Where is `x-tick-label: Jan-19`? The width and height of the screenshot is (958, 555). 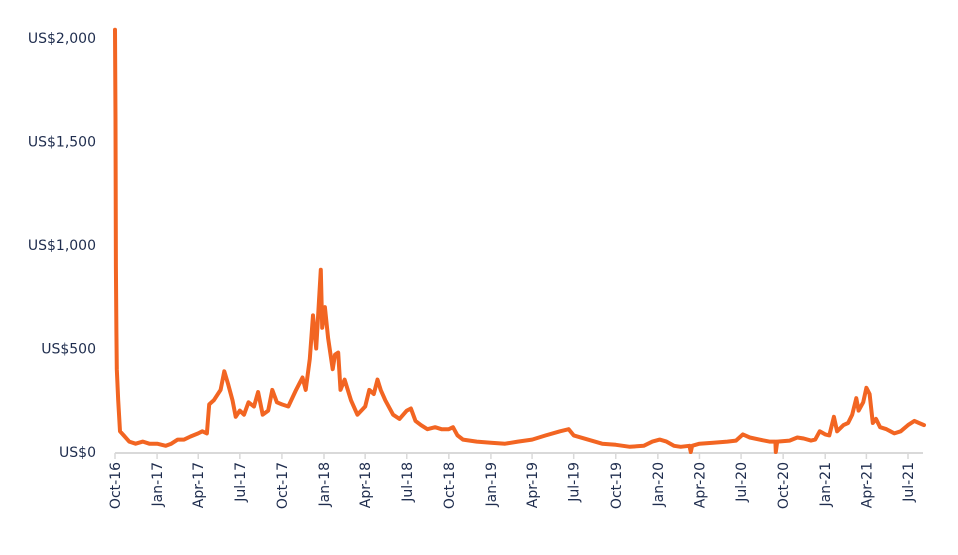
x-tick-label: Jan-19 is located at coordinates (492, 484).